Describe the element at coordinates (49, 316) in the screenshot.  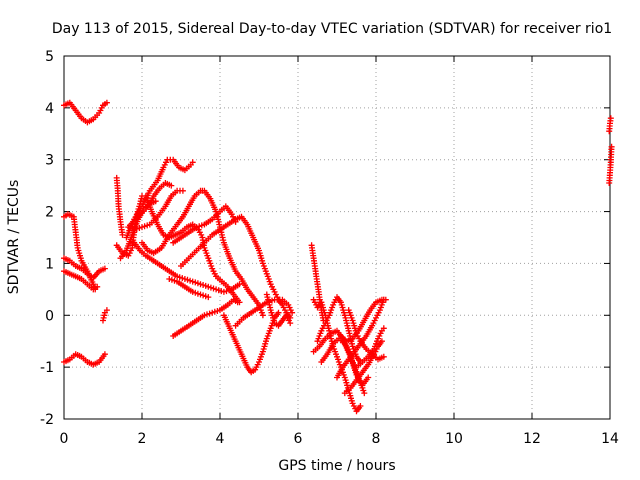
I see `y-tick-label: 0` at that location.